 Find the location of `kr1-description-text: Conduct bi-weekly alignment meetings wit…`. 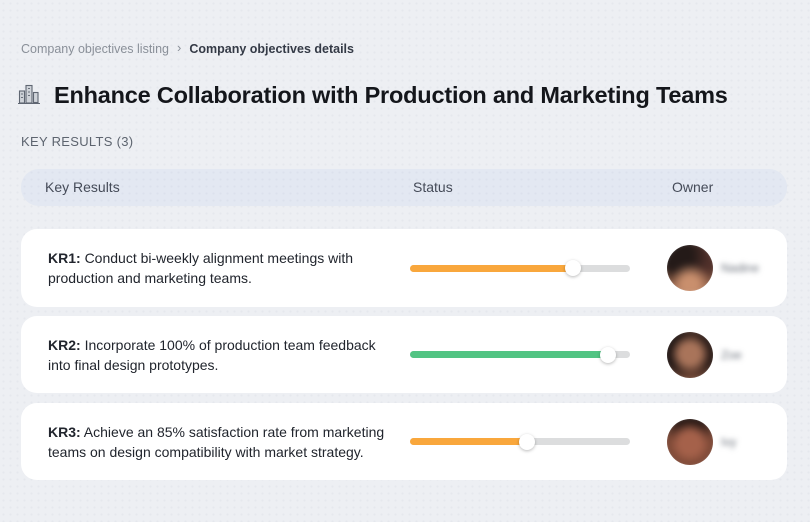

kr1-description-text: Conduct bi-weekly alignment meetings wit… is located at coordinates (201, 268).